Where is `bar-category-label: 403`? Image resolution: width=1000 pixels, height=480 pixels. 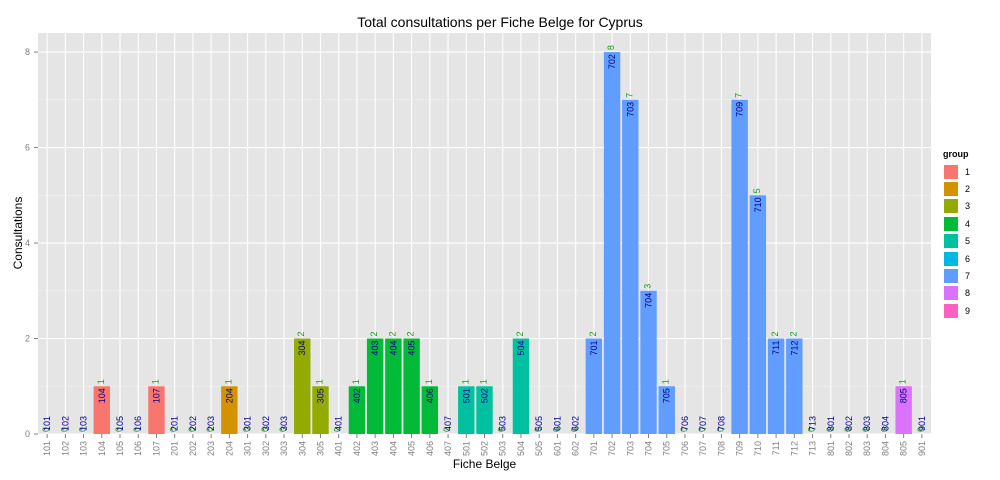
bar-category-label: 403 is located at coordinates (375, 348).